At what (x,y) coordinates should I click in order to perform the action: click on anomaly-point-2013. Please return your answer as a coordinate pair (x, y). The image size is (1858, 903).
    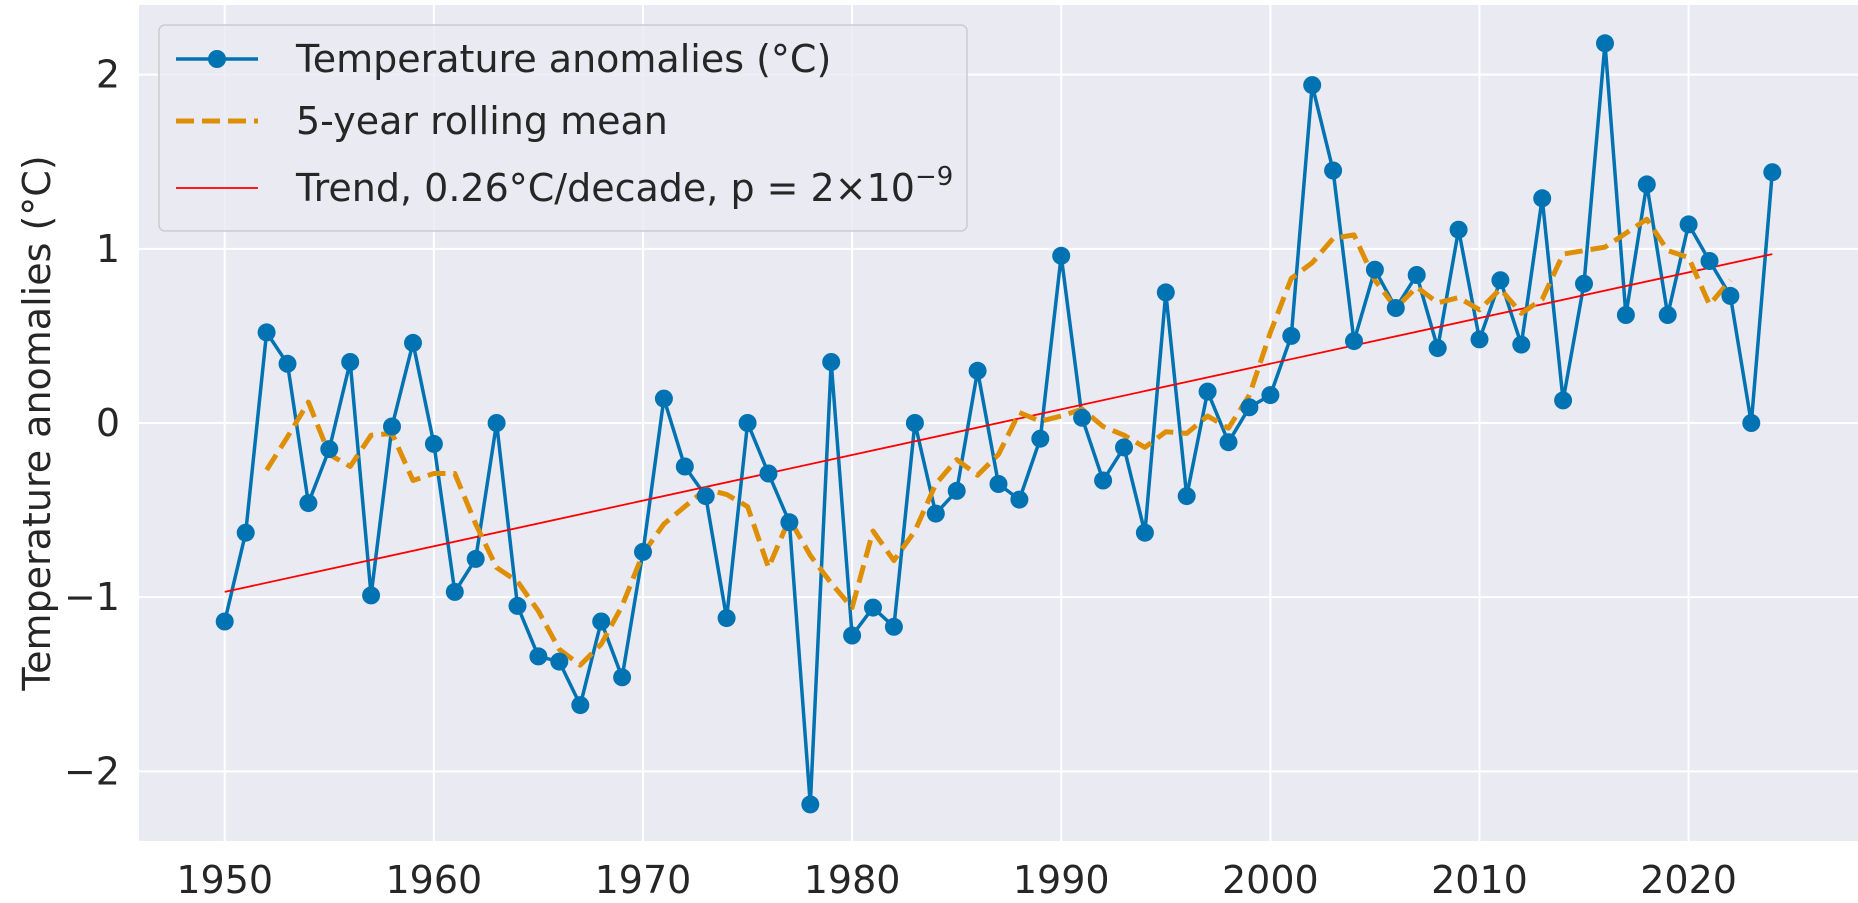
    Looking at the image, I should click on (1542, 198).